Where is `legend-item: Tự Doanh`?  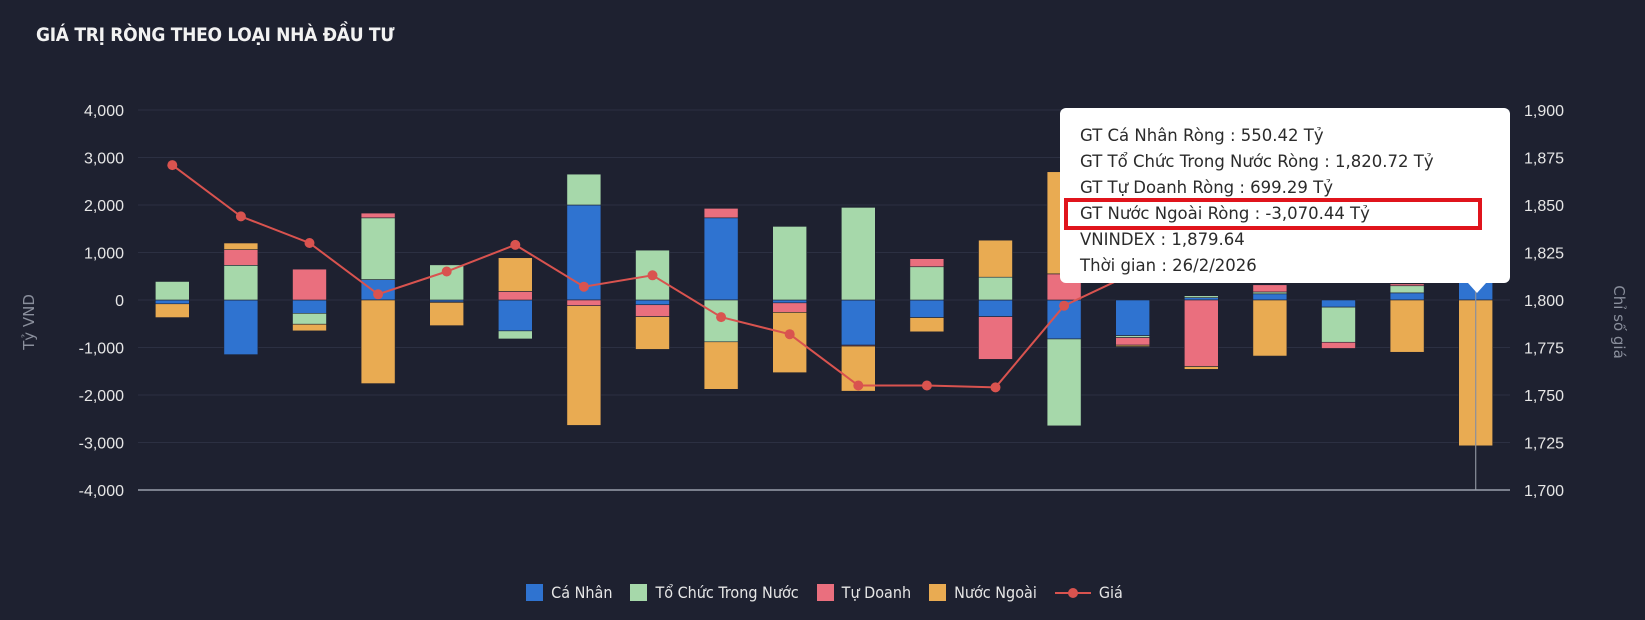
legend-item: Tự Doanh is located at coordinates (862, 592).